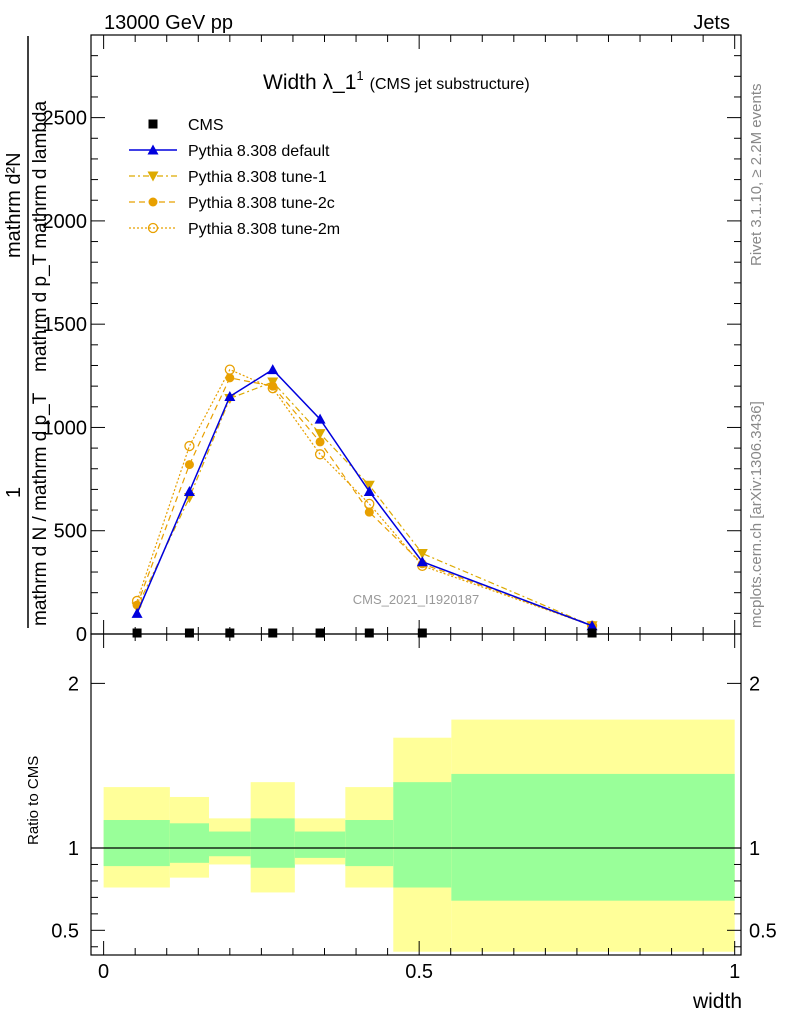 Image resolution: width=786 pixels, height=1024 pixels. What do you see at coordinates (756, 175) in the screenshot?
I see `rivet-label: Rivet 3.1.10, ≥ 2.2M events` at bounding box center [756, 175].